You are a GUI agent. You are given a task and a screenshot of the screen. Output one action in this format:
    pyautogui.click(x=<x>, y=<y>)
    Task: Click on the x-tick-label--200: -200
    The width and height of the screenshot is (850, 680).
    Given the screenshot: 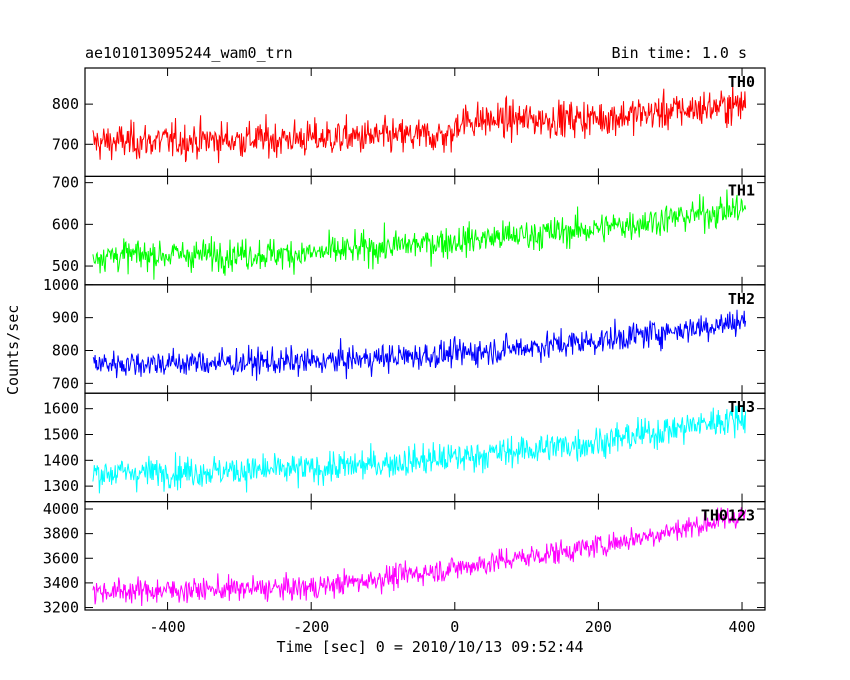 What is the action you would take?
    pyautogui.click(x=311, y=627)
    